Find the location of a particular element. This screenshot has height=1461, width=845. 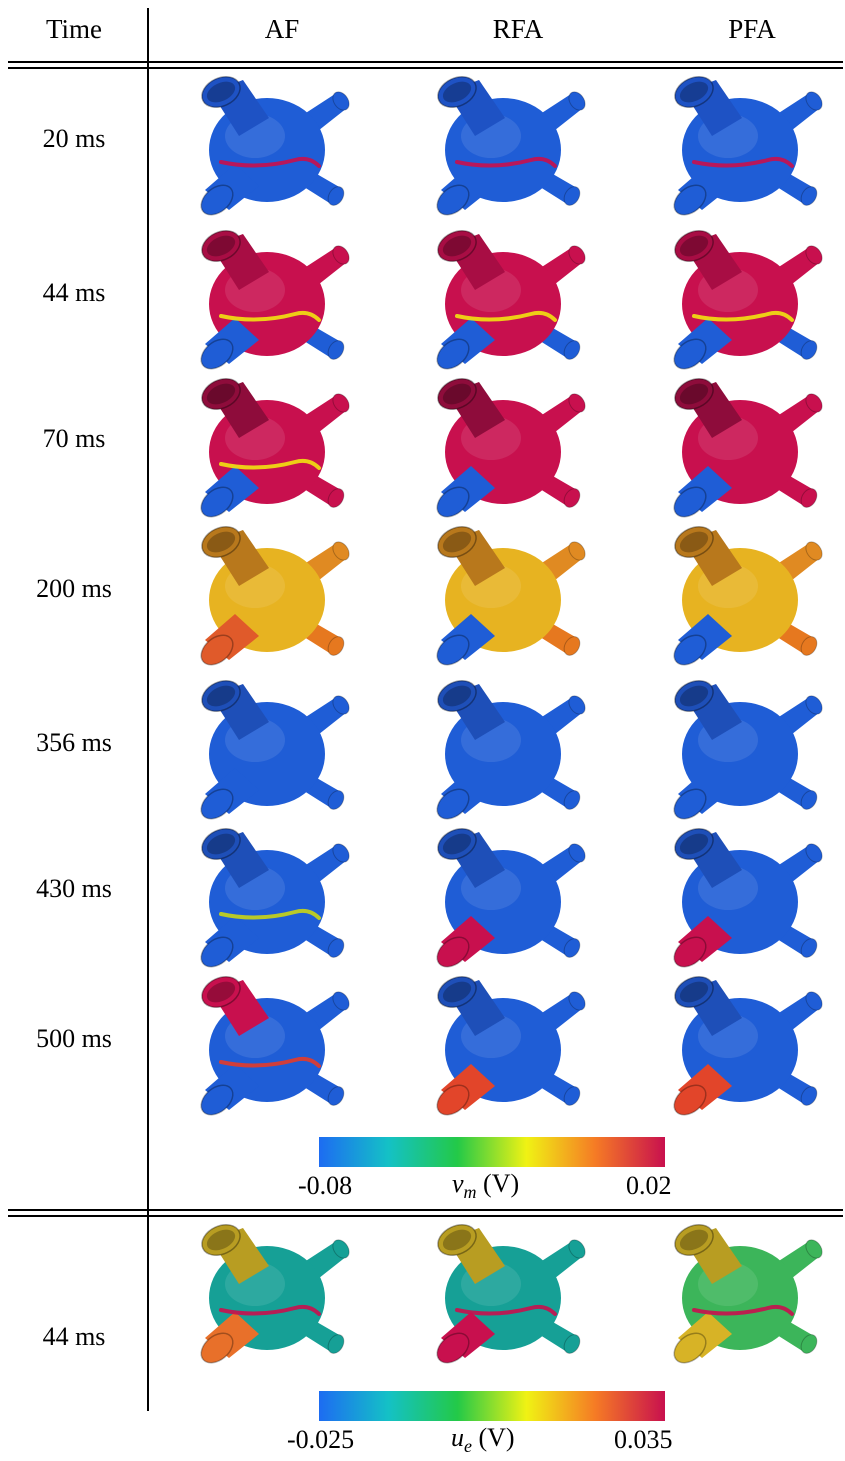

vm-symbol: v is located at coordinates (458, 1183).